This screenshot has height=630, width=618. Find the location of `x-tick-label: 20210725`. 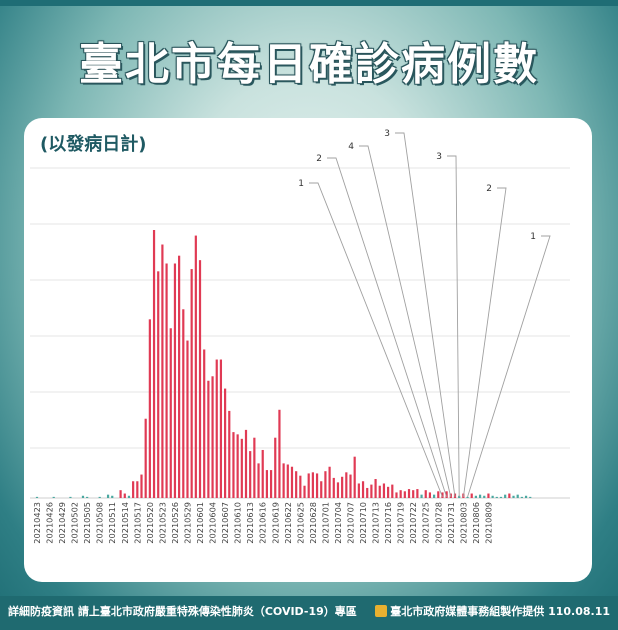

x-tick-label: 20210725 is located at coordinates (426, 523).